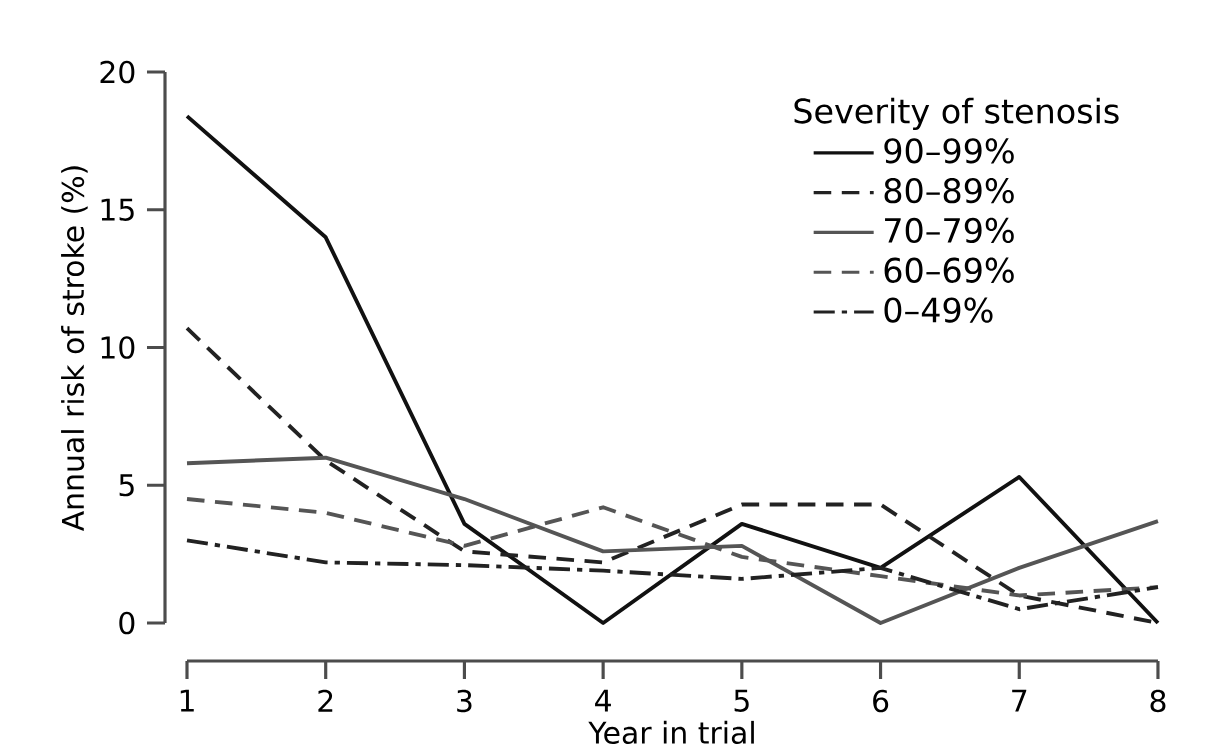 This screenshot has height=747, width=1220. What do you see at coordinates (881, 701) in the screenshot?
I see `x-tick-label: 6` at bounding box center [881, 701].